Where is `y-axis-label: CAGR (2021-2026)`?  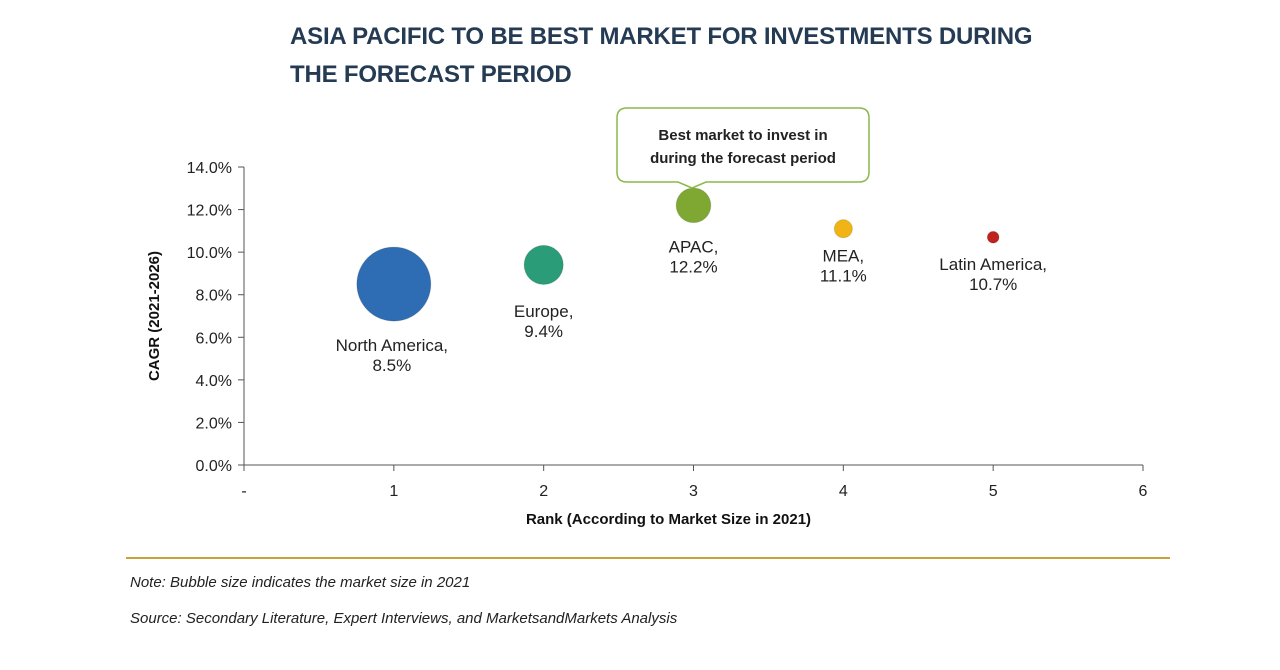 y-axis-label: CAGR (2021-2026) is located at coordinates (154, 316).